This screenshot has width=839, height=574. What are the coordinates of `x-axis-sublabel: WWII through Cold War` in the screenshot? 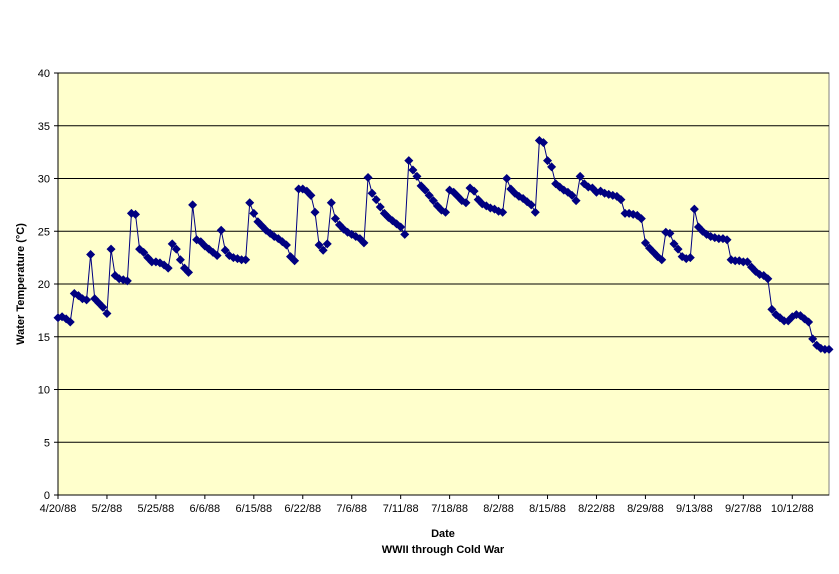 It's located at (443, 550).